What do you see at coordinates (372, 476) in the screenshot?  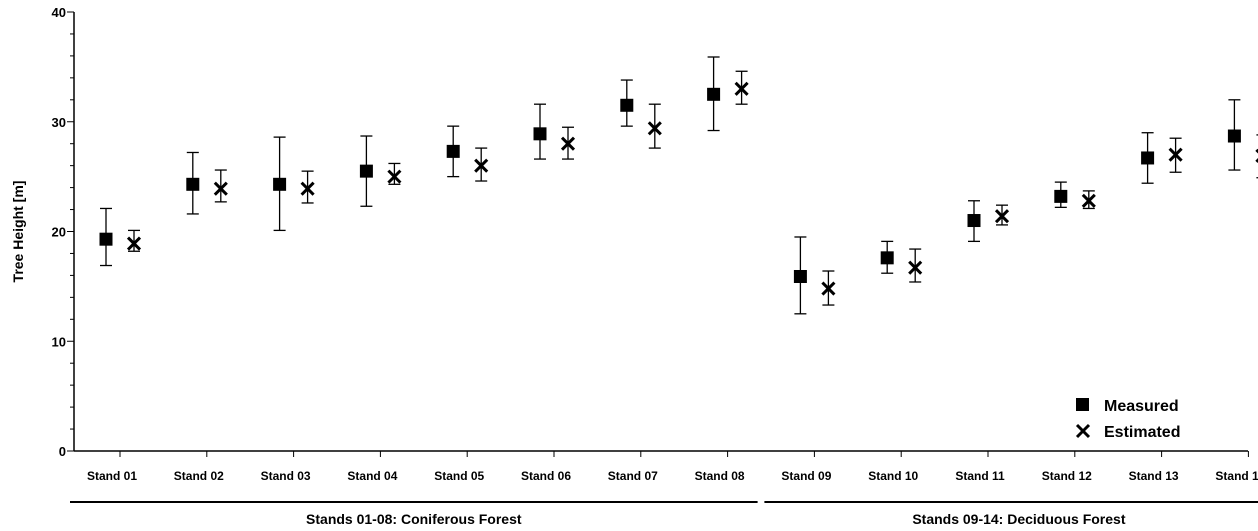 I see `x-tick-label: Stand 04` at bounding box center [372, 476].